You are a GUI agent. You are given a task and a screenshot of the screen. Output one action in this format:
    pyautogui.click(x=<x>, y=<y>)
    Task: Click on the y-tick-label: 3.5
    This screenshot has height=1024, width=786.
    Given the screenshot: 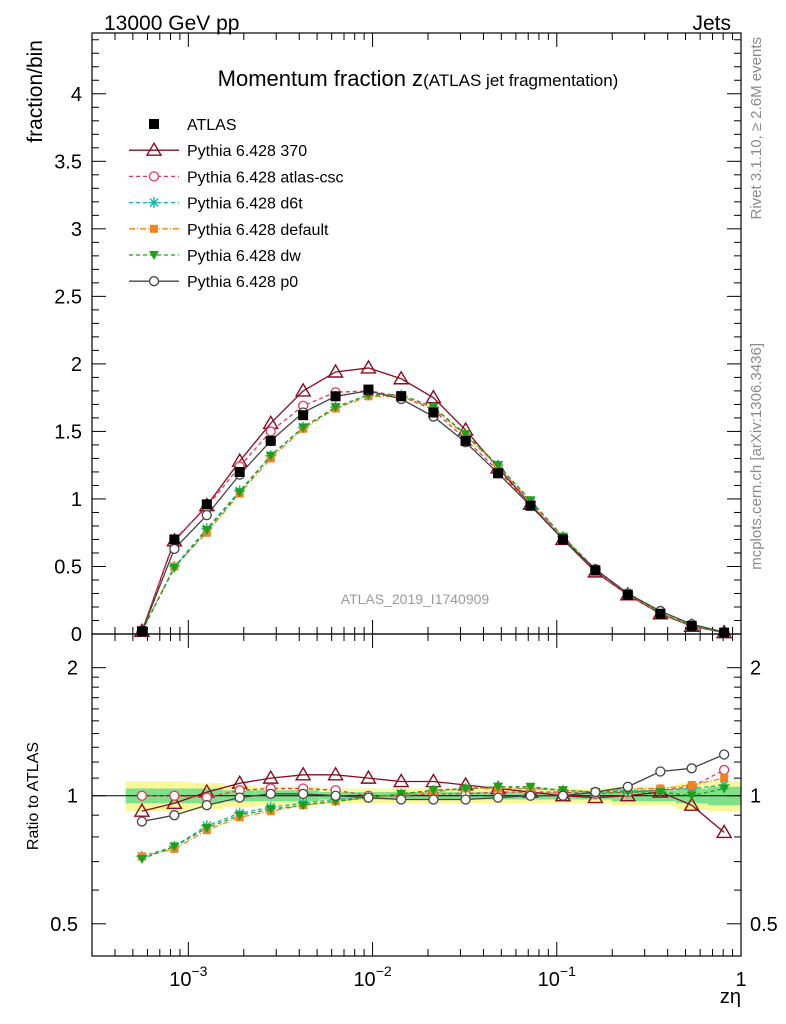 What is the action you would take?
    pyautogui.click(x=68, y=162)
    